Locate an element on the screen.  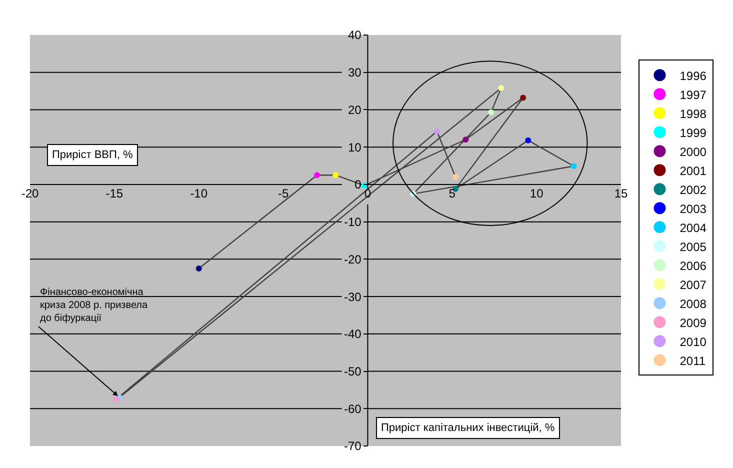
x-tick-label: 15 is located at coordinates (621, 193).